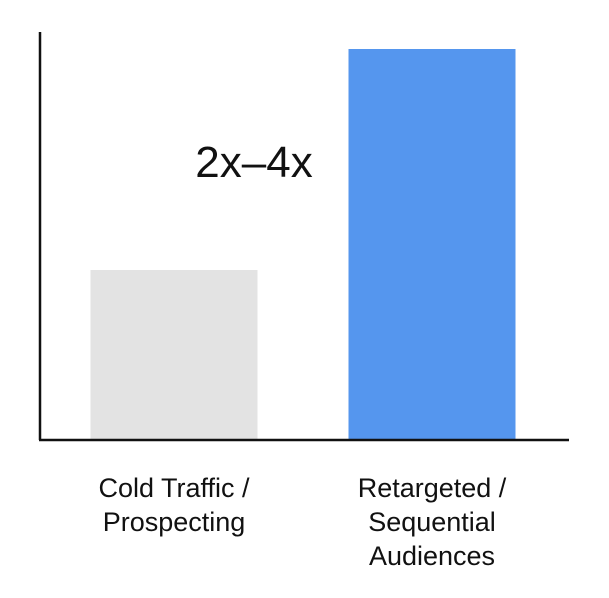 This screenshot has height=598, width=609. Describe the element at coordinates (174, 505) in the screenshot. I see `category-label-1: Cold Traffic / Prospecting` at that location.